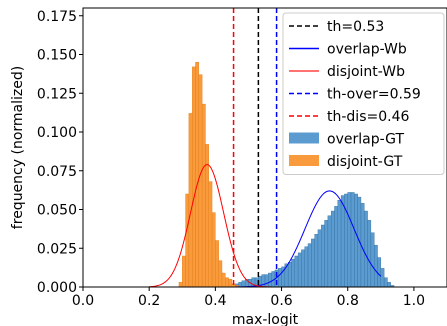 This screenshot has height=326, width=447. Describe the element at coordinates (149, 301) in the screenshot. I see `x-tick-label: 0.2` at that location.